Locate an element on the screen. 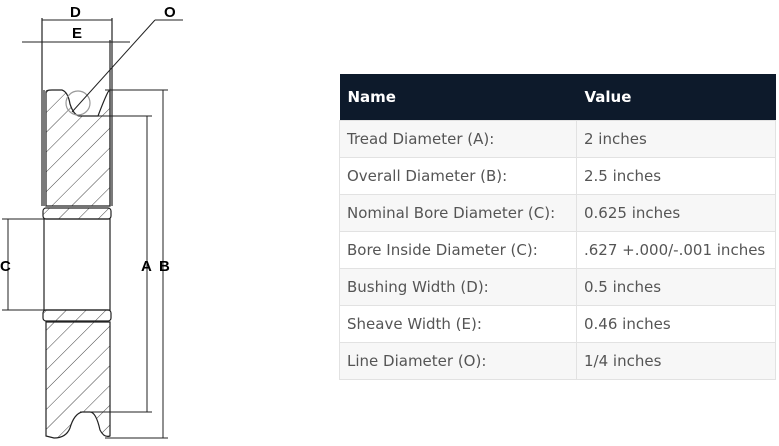 This screenshot has width=779, height=446. spec-name: Line Diameter (O): is located at coordinates (458, 361).